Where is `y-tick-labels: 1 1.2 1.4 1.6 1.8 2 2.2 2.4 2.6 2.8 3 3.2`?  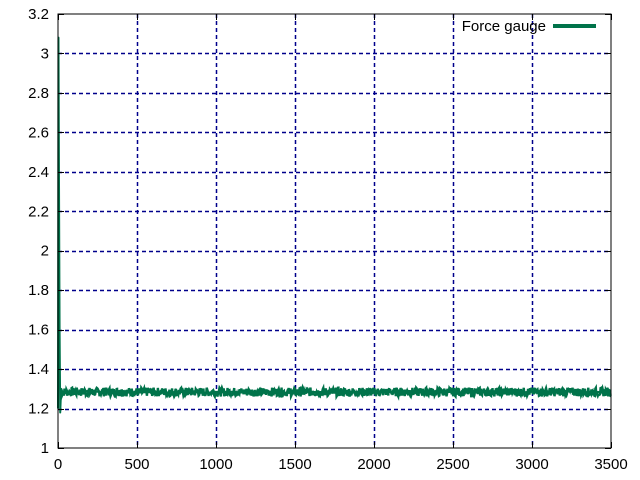 y-tick-labels: 1 1.2 1.4 1.6 1.8 2 2.2 2.4 2.6 2.8 3 3.2 is located at coordinates (38, 231).